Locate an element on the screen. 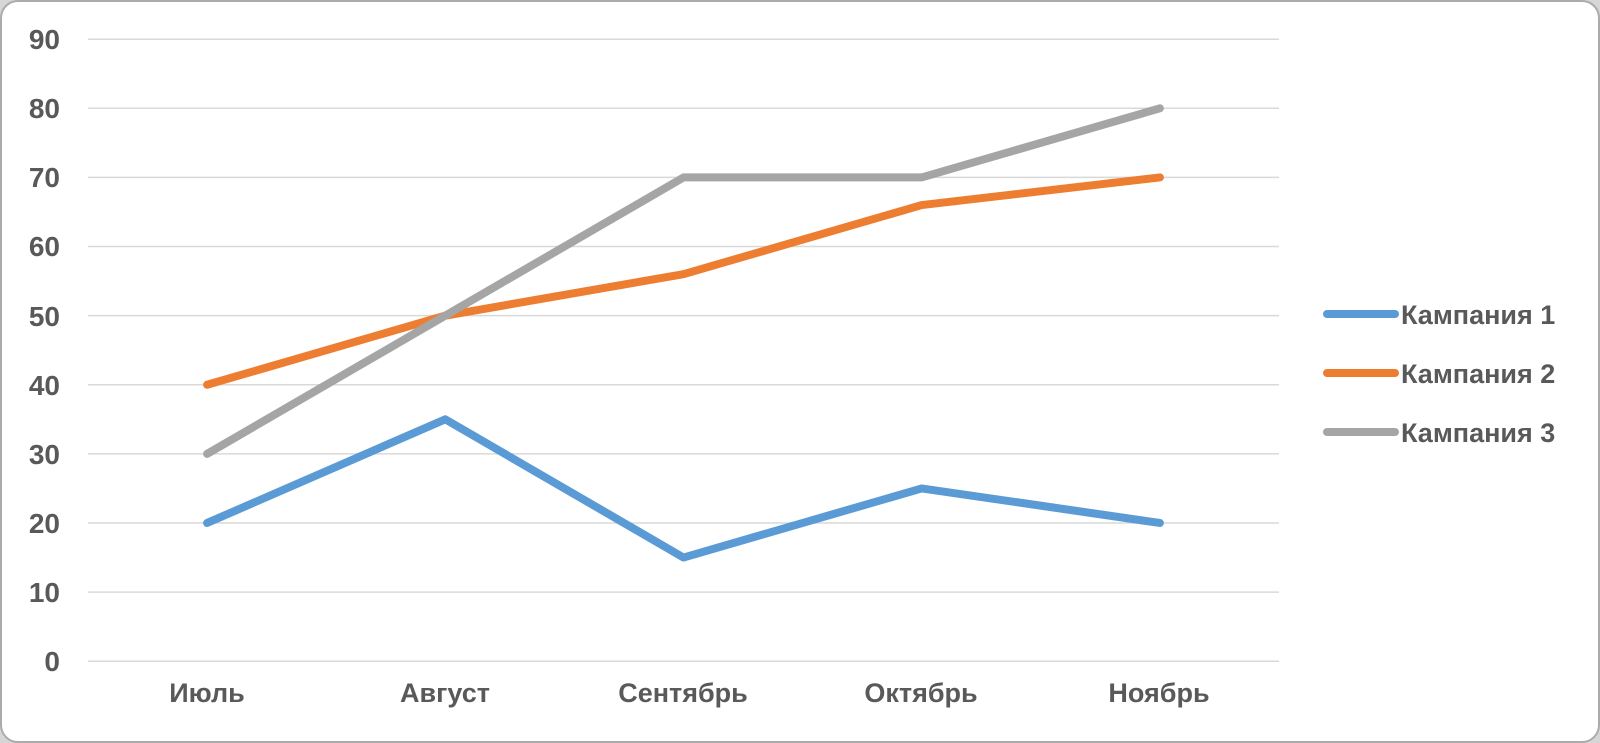  y-tick-label: 70 is located at coordinates (44, 177).